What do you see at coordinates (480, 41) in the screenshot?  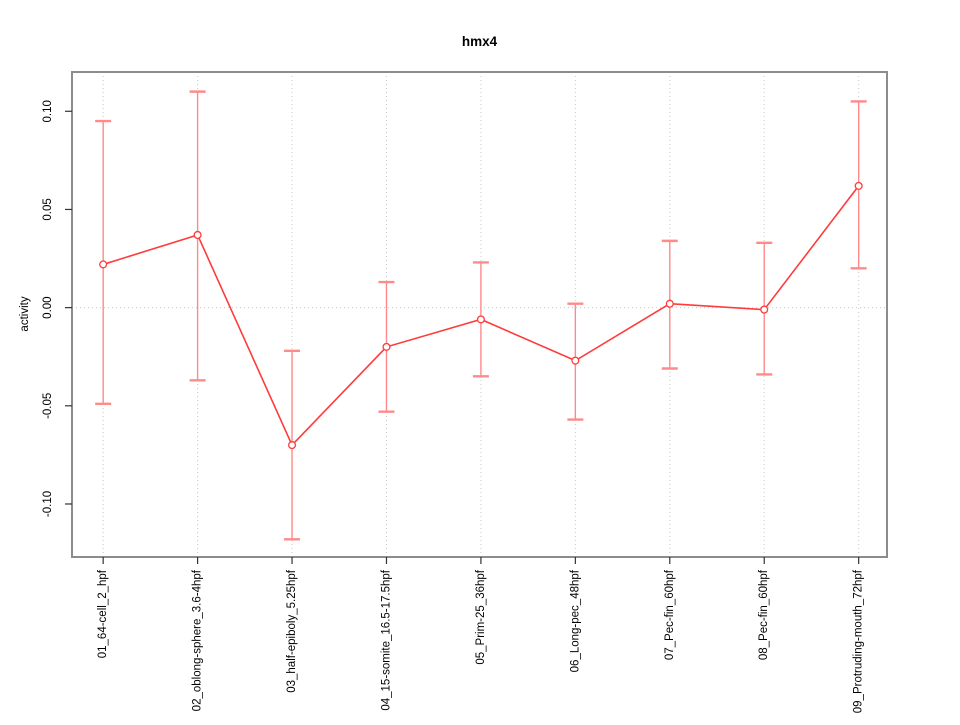 I see `chart-title: hmx4` at bounding box center [480, 41].